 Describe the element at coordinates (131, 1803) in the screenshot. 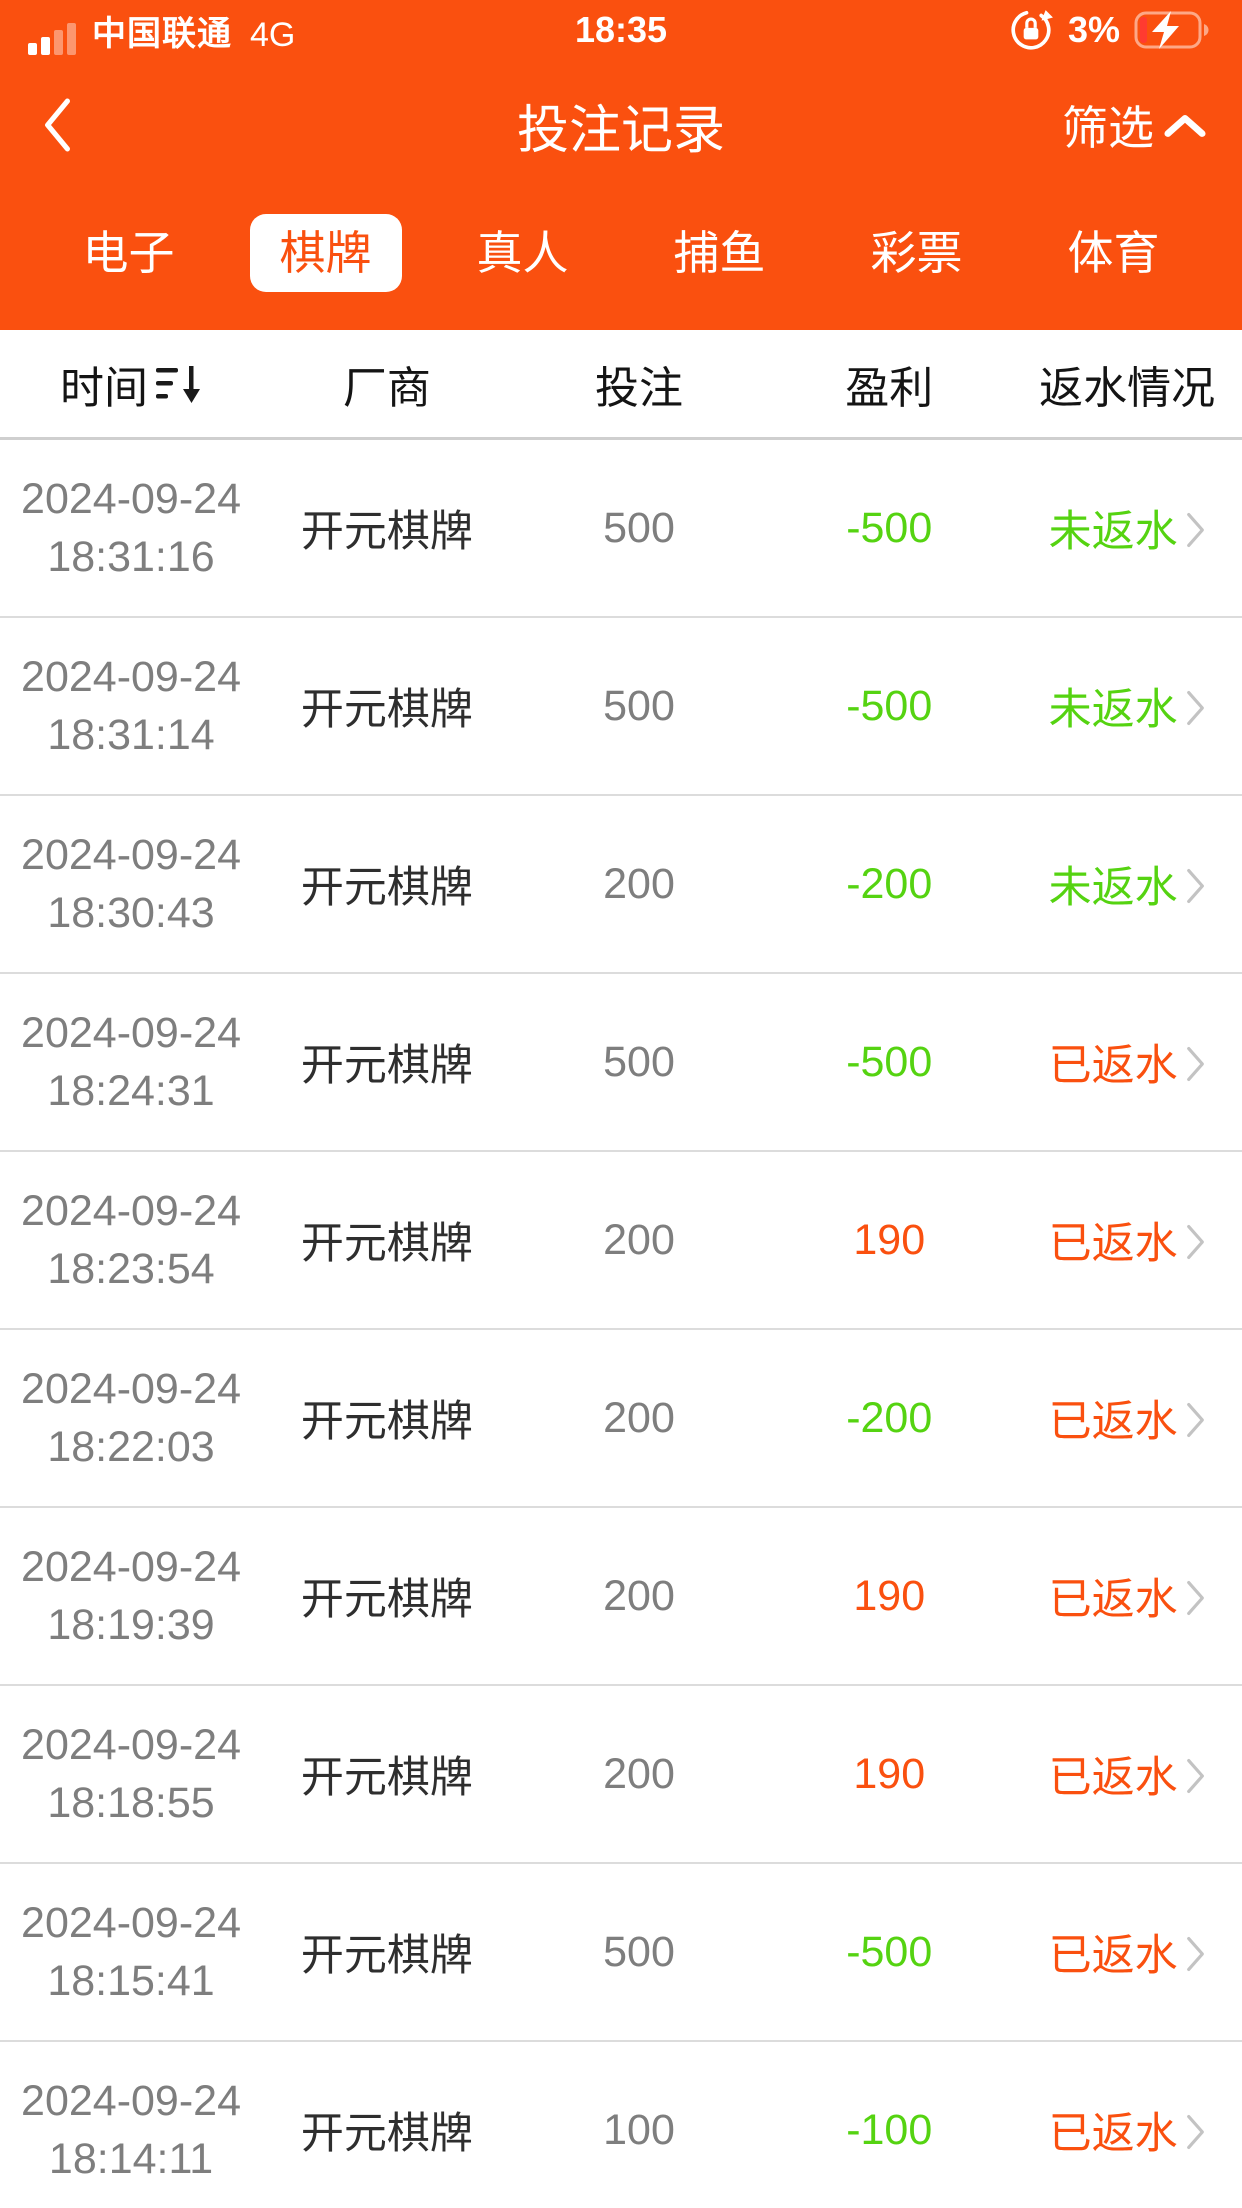

I see `bet-clock: 18:18:55` at that location.